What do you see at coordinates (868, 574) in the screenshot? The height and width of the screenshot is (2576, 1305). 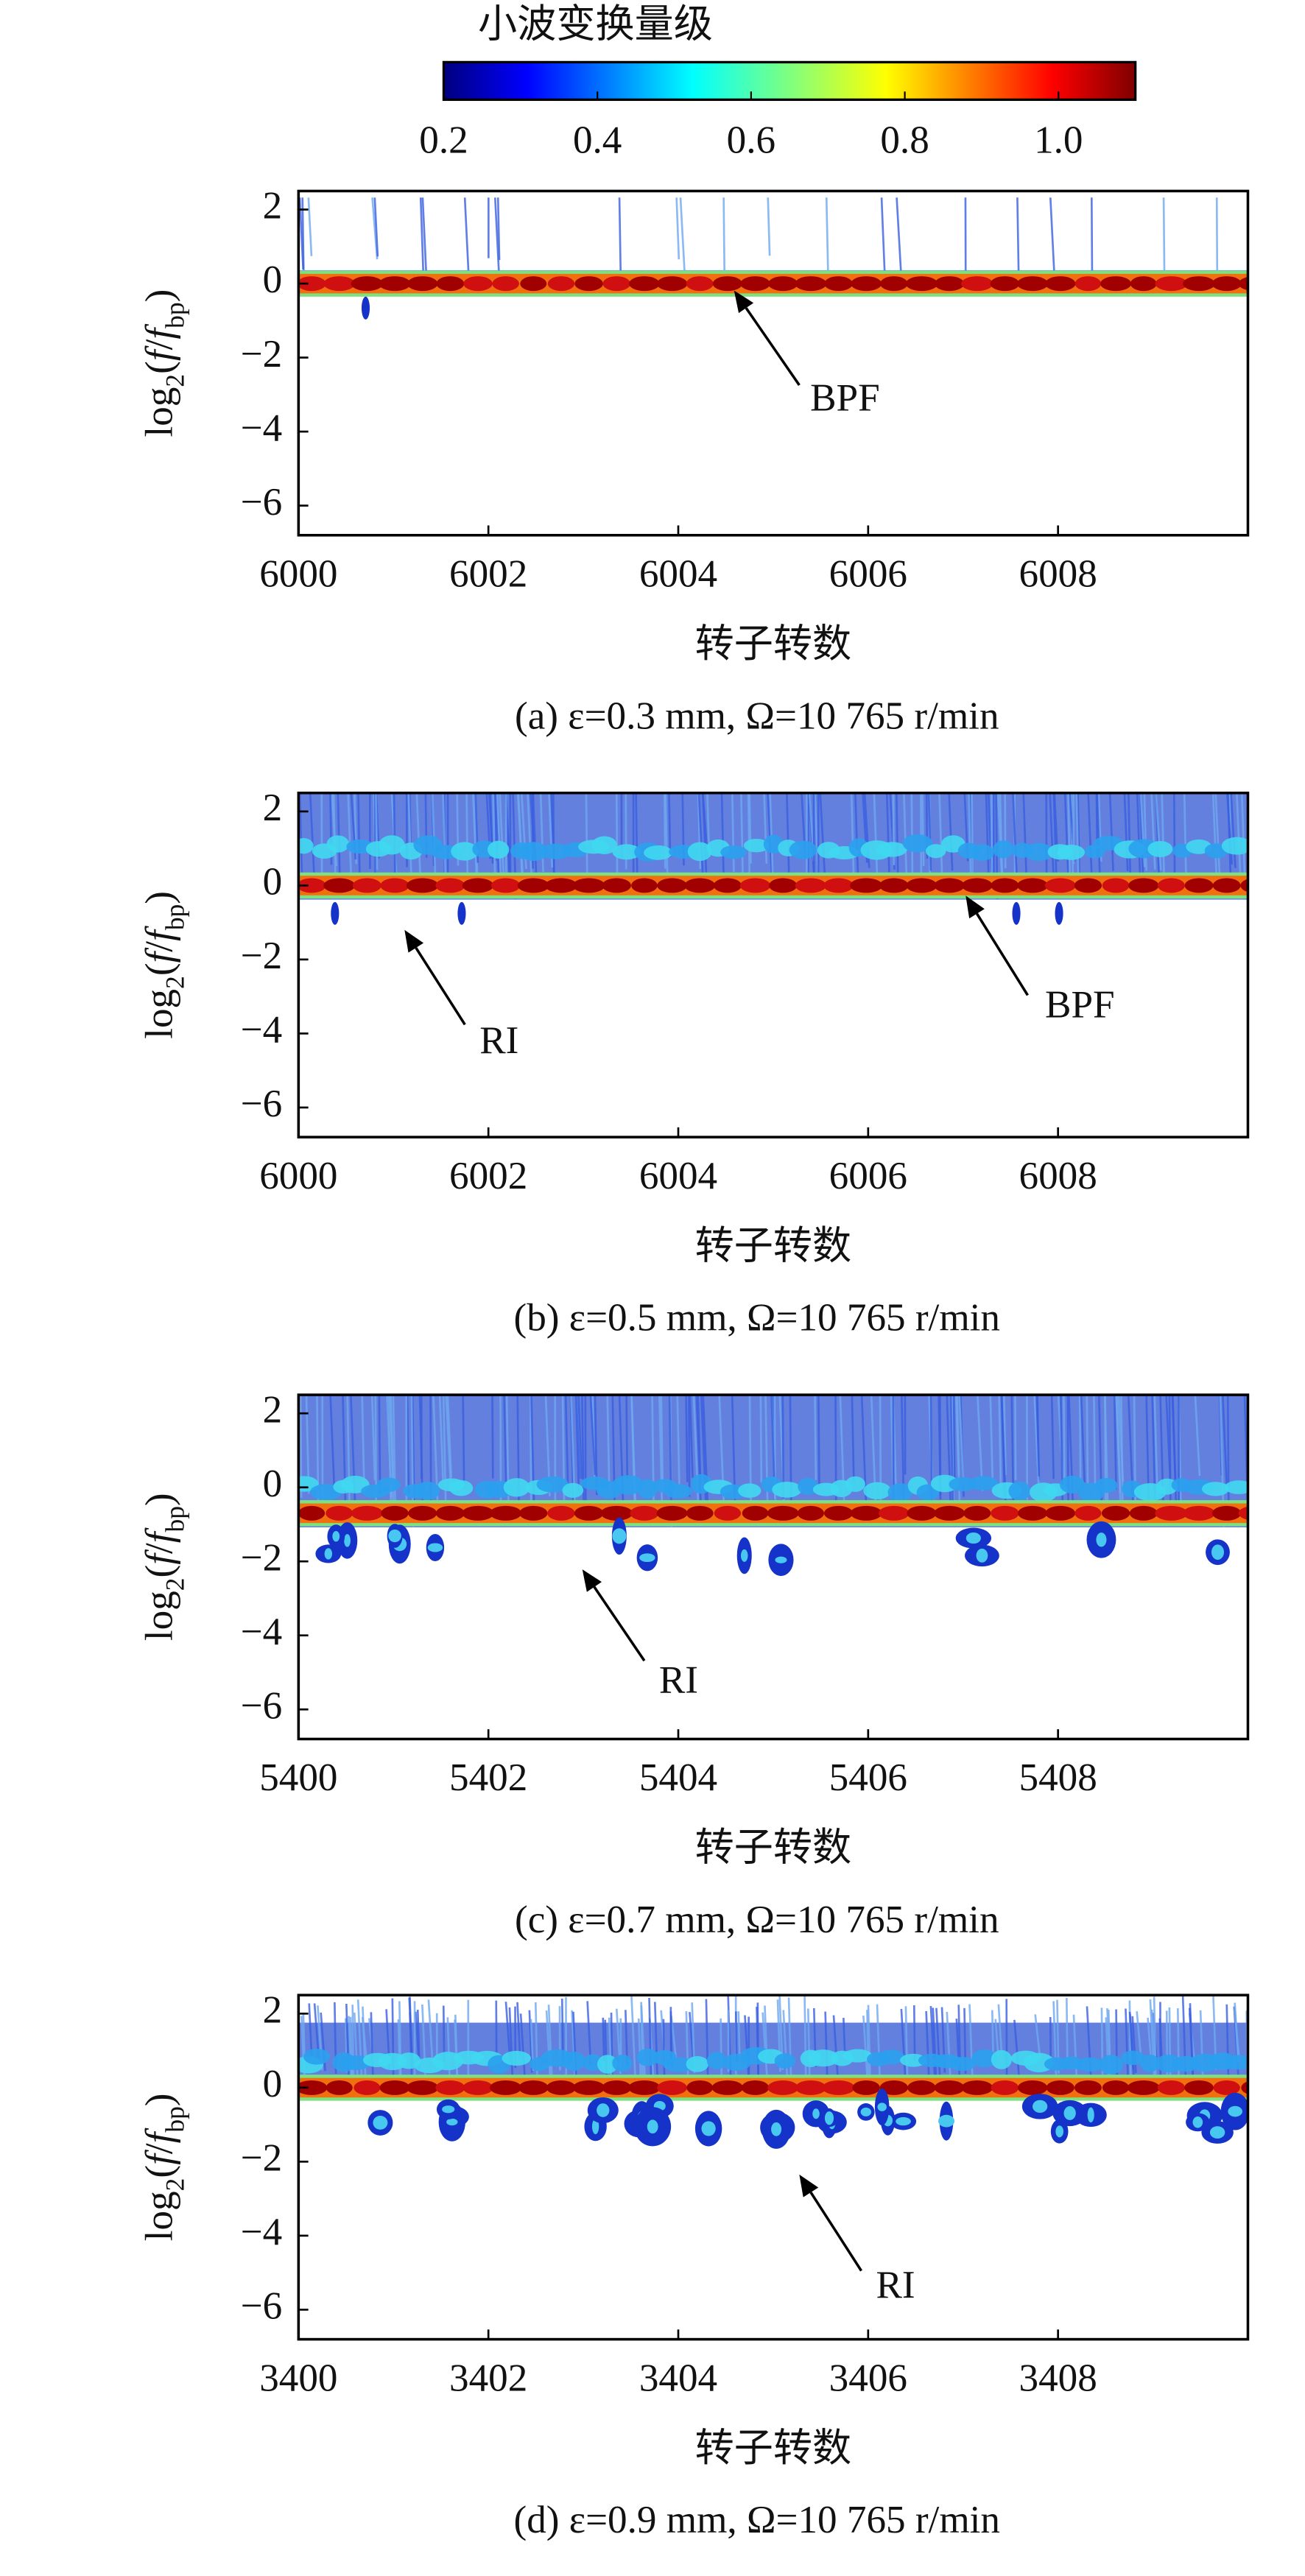 I see `x-tick-label: 6006` at bounding box center [868, 574].